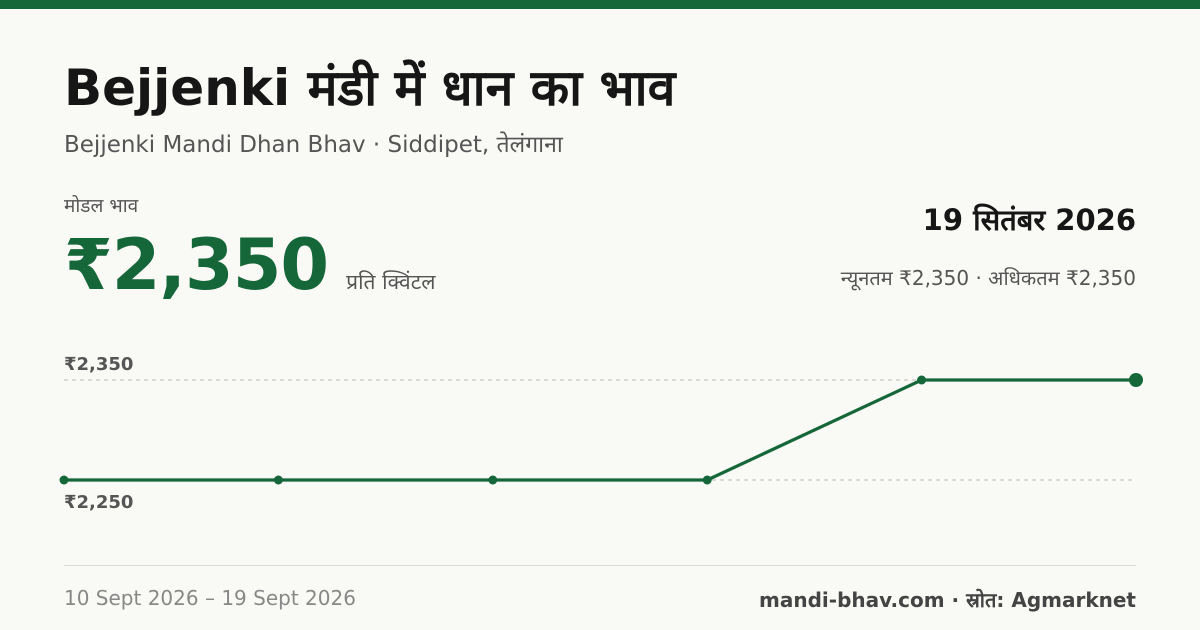 The image size is (1200, 630). What do you see at coordinates (391, 282) in the screenshot?
I see `price-unit: प्रति क्विंटल` at bounding box center [391, 282].